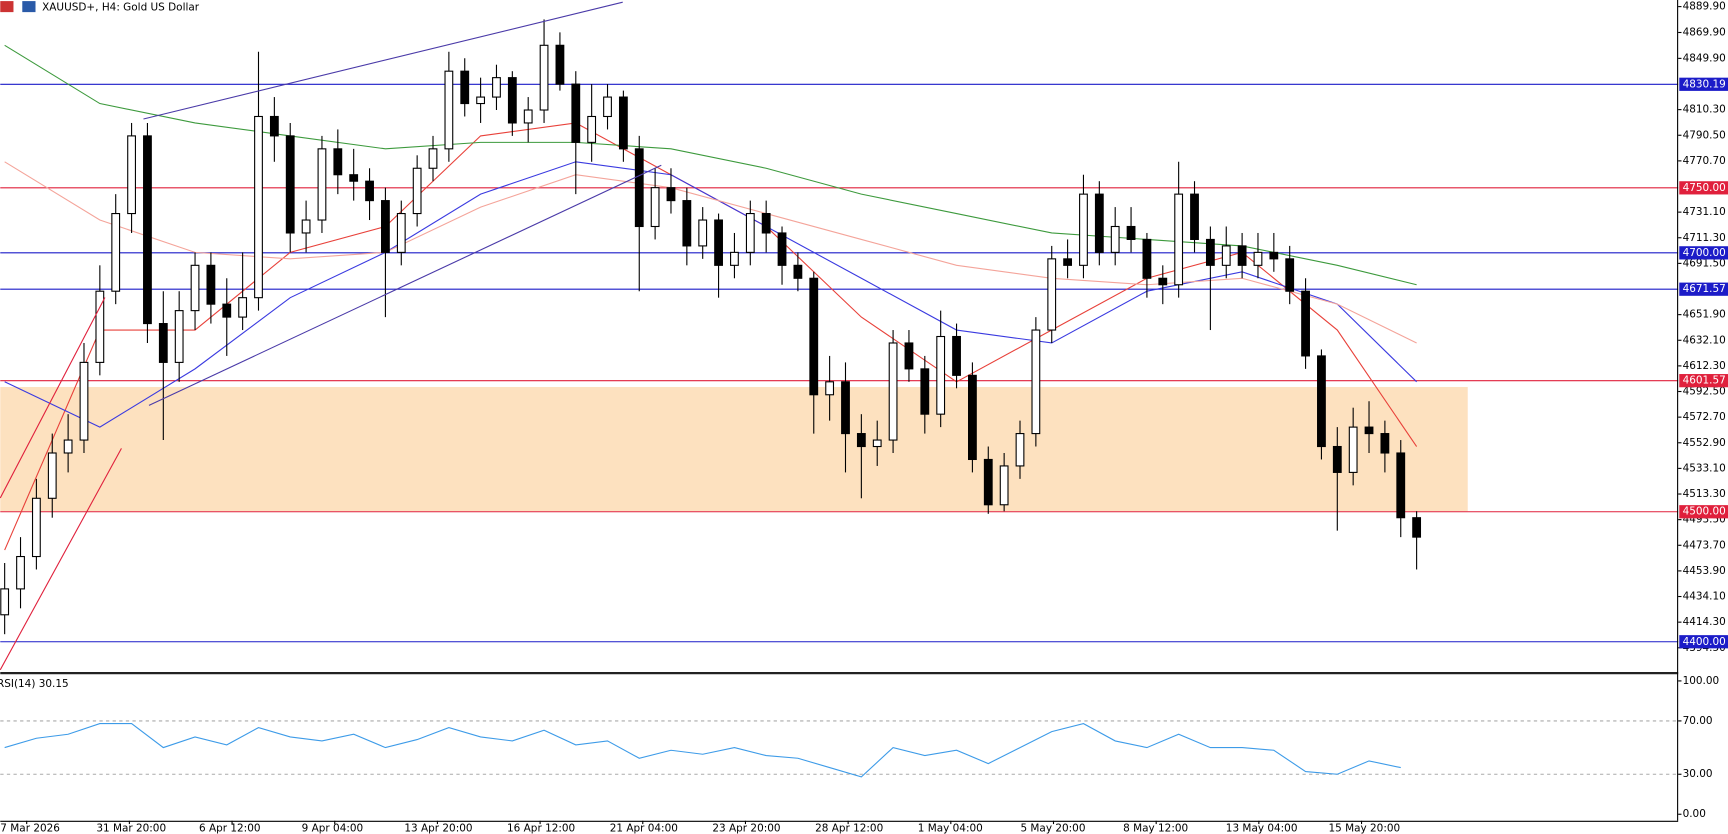 The height and width of the screenshot is (834, 1728). Describe the element at coordinates (1155, 828) in the screenshot. I see `x-tick-label: 8 May 12:00` at that location.